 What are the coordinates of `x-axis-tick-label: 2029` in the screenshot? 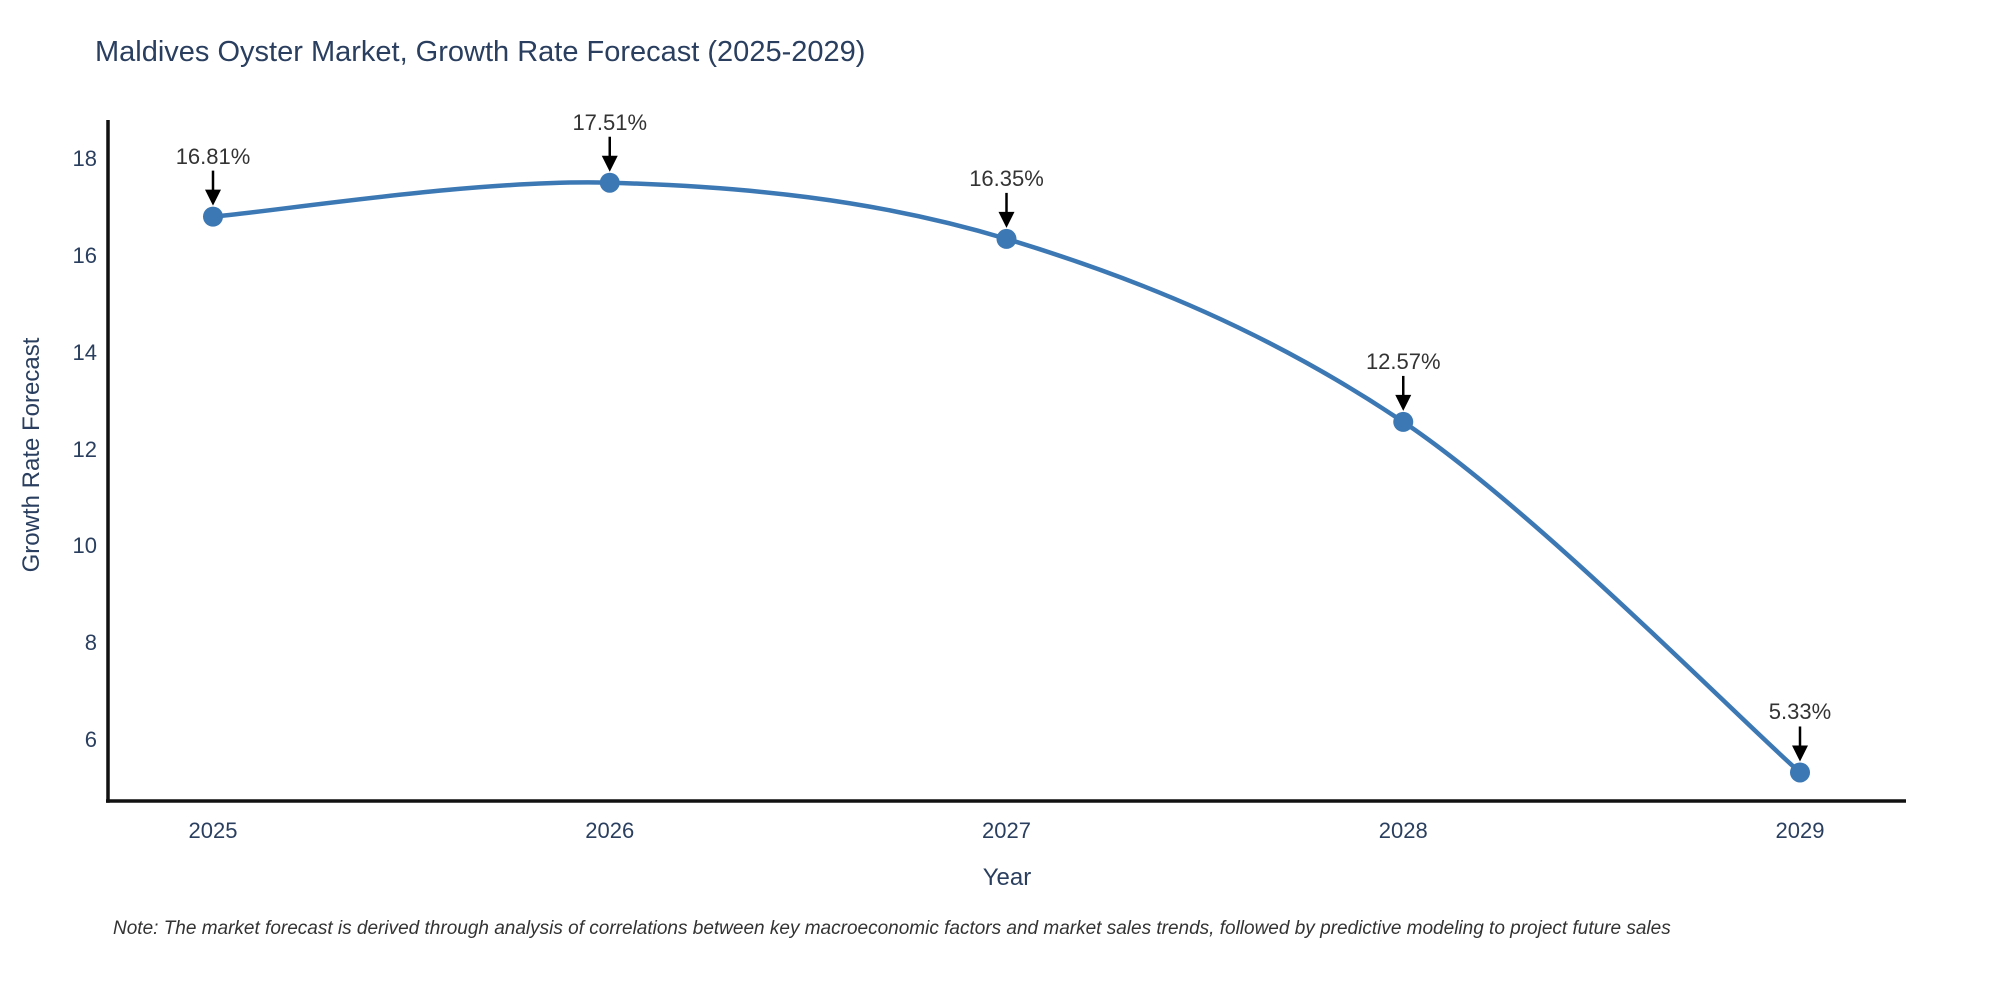 It's located at (1800, 830).